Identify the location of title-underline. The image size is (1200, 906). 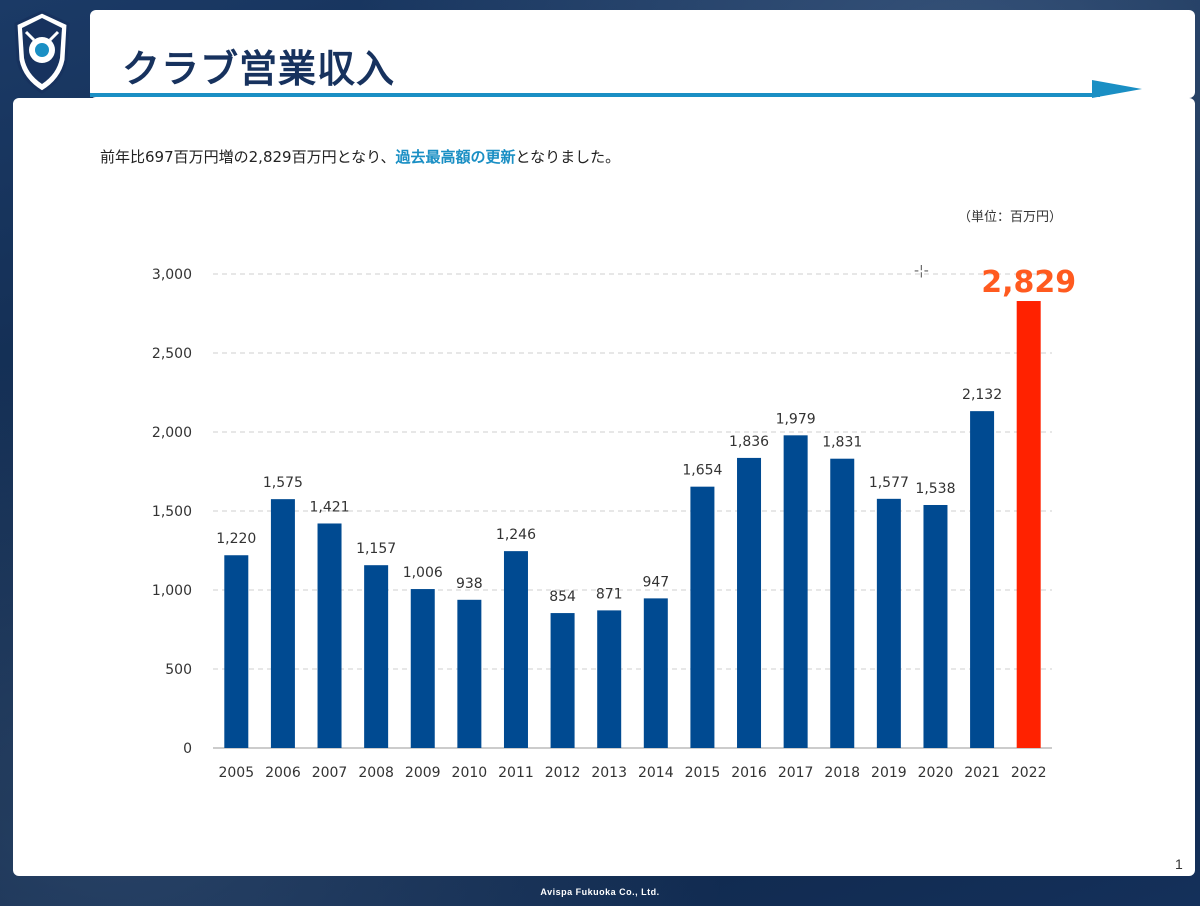
(595, 95).